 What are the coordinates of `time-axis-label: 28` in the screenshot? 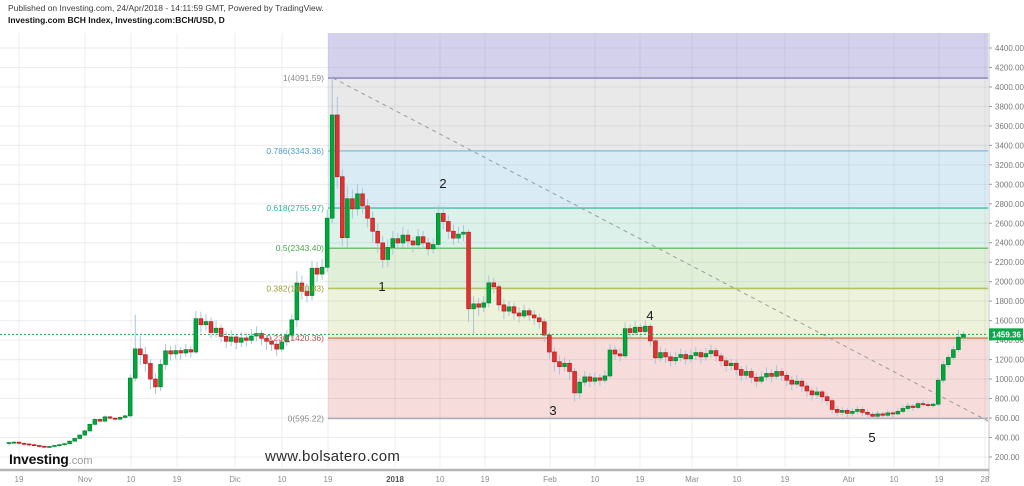 It's located at (985, 479).